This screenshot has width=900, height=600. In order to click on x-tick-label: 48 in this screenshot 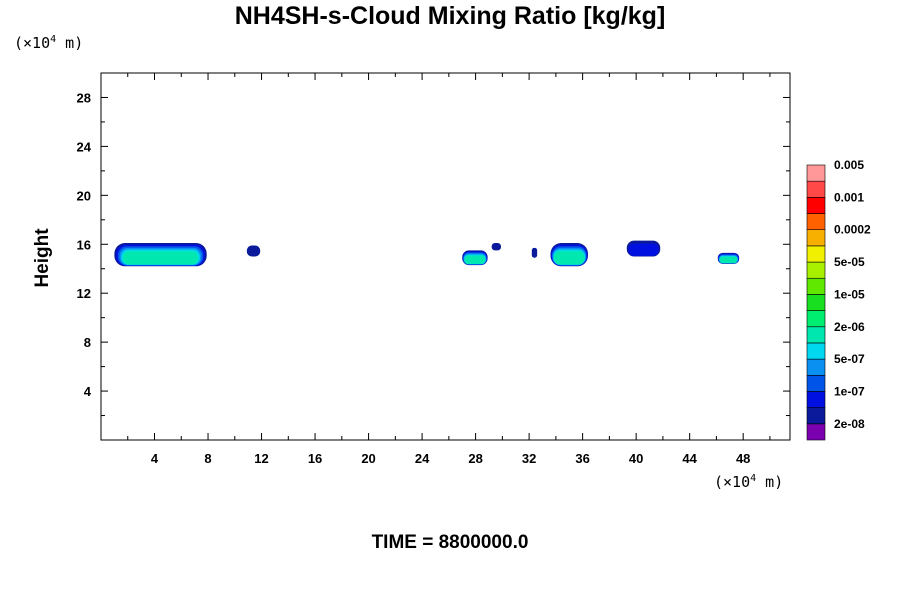, I will do `click(743, 458)`.